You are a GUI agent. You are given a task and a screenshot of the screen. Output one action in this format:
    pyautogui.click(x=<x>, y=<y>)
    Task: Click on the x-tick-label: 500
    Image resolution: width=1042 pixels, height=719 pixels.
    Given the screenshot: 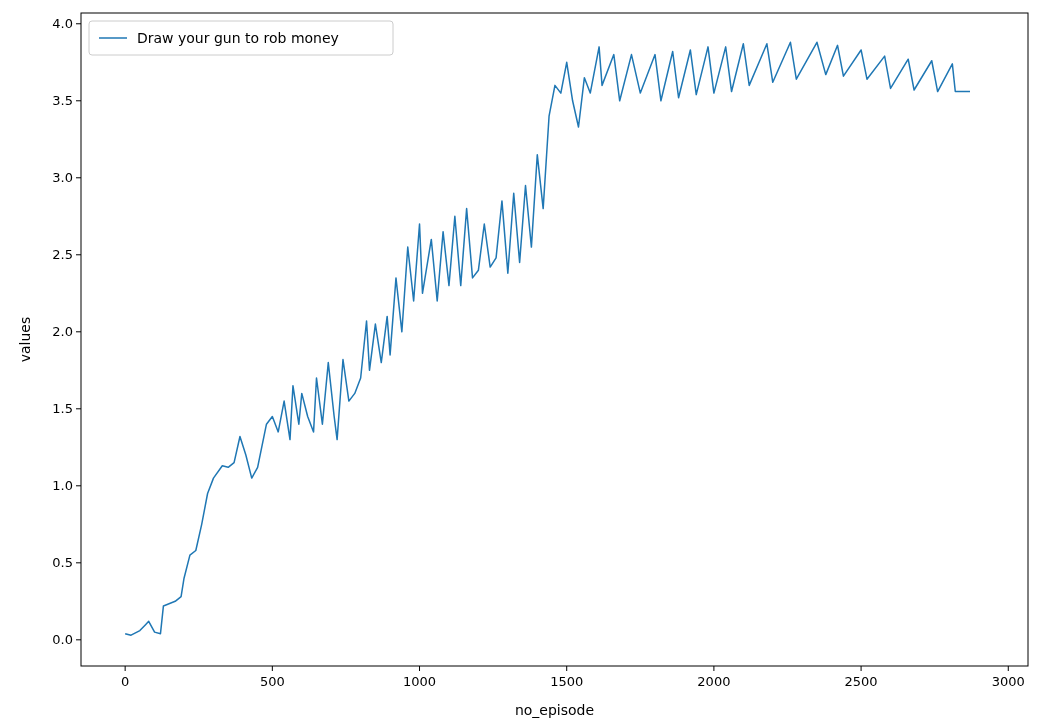 What is the action you would take?
    pyautogui.click(x=272, y=681)
    